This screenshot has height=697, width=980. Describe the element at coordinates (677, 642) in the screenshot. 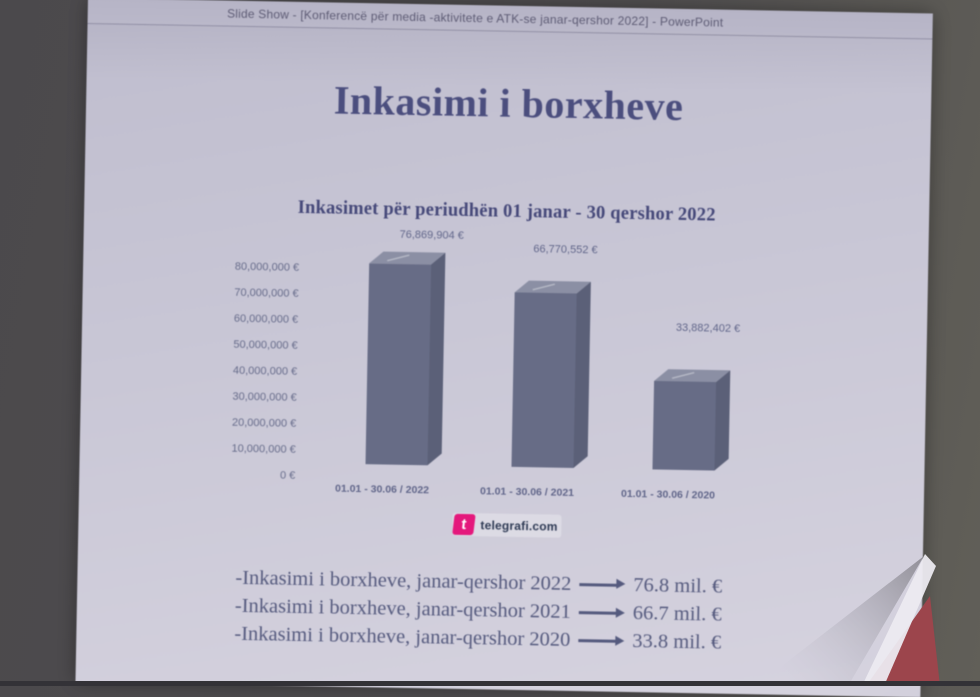

I see `summary-value: 33.8 mil. €` at that location.